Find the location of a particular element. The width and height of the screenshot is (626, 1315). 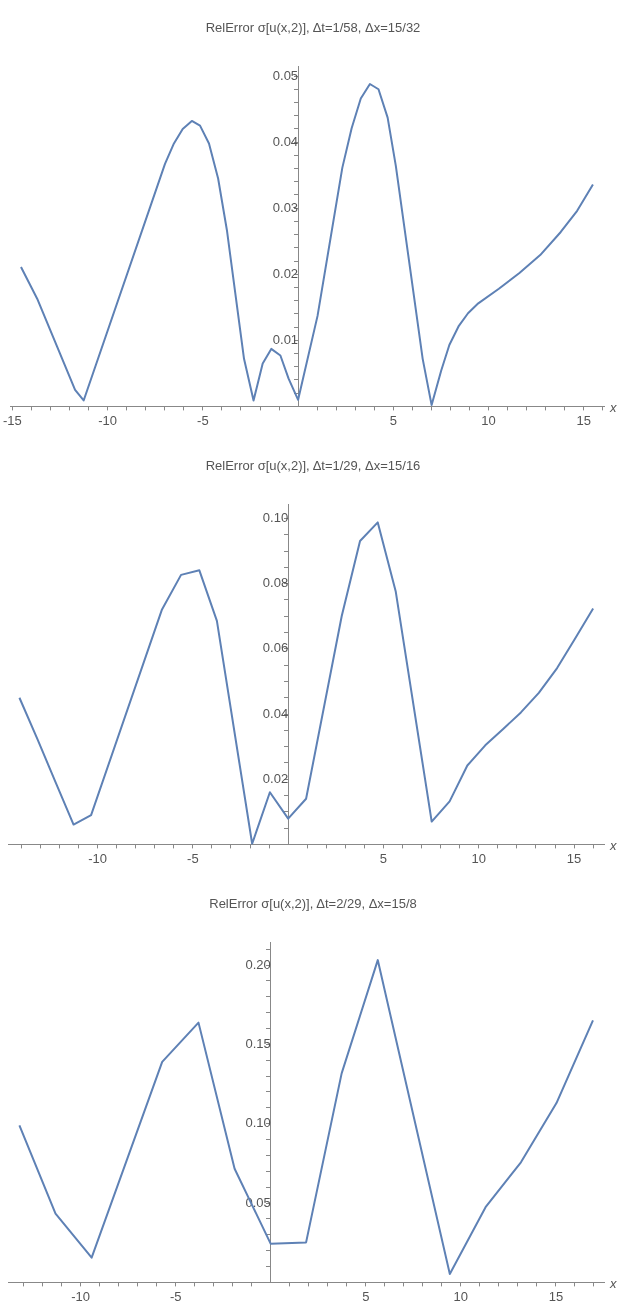

chart-title: RelError σ[u(x,2)], Δt=1/58, Δx=15/32 is located at coordinates (313, 28).